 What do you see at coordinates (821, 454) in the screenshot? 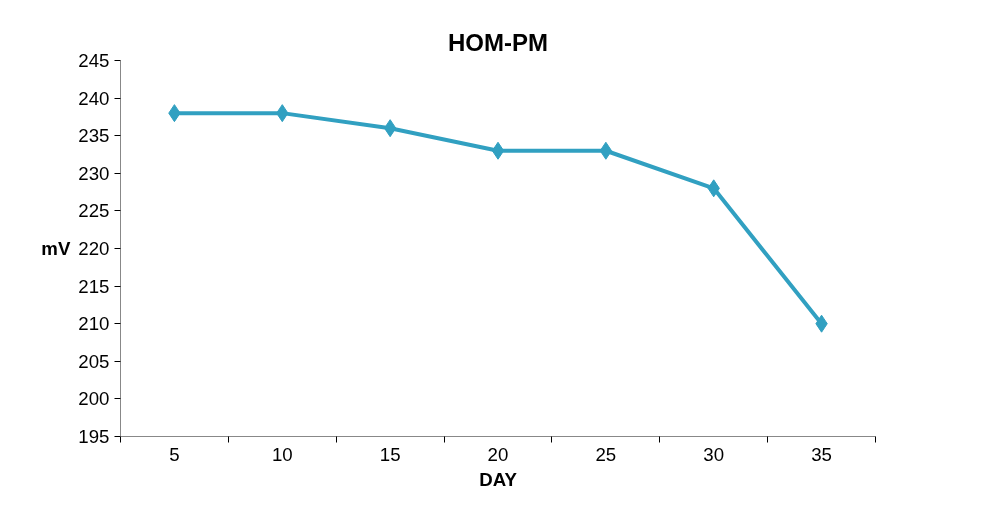
I see `x-tick-label: 35` at bounding box center [821, 454].